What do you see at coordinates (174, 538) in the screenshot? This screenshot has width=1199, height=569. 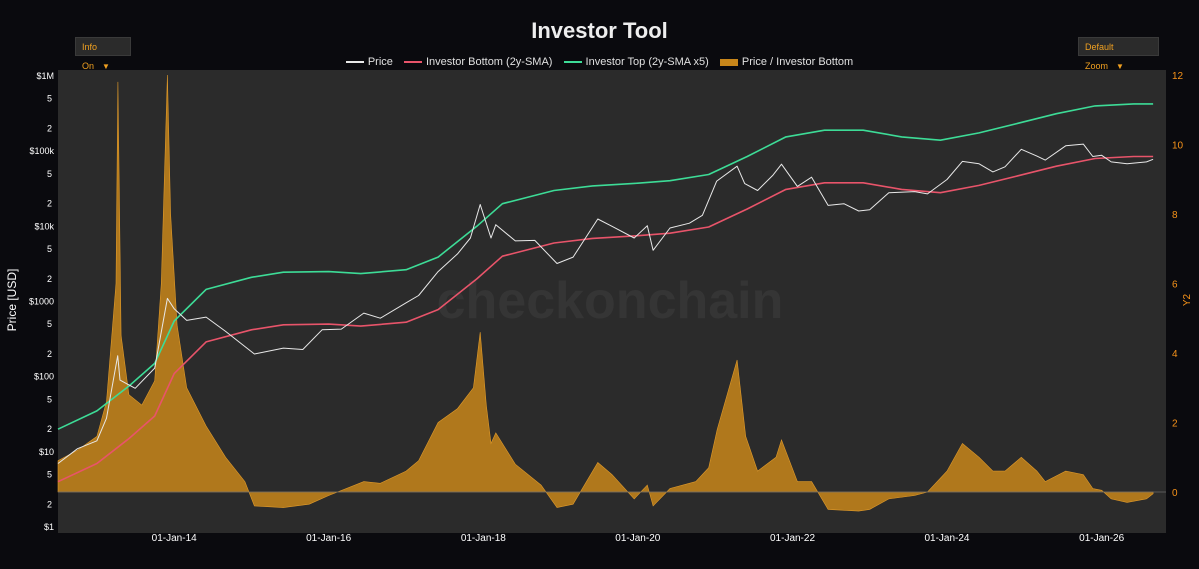 I see `x-tick-label: 01-Jan-14` at bounding box center [174, 538].